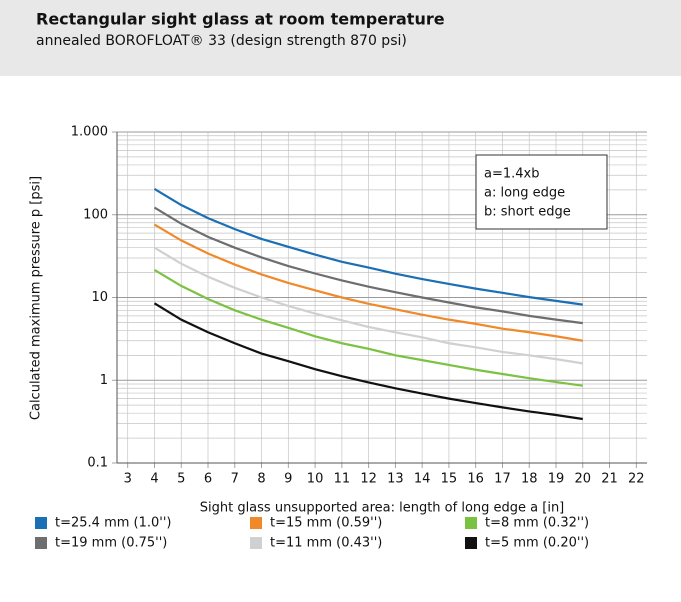  I want to click on y-tick-label: 1, so click(104, 380).